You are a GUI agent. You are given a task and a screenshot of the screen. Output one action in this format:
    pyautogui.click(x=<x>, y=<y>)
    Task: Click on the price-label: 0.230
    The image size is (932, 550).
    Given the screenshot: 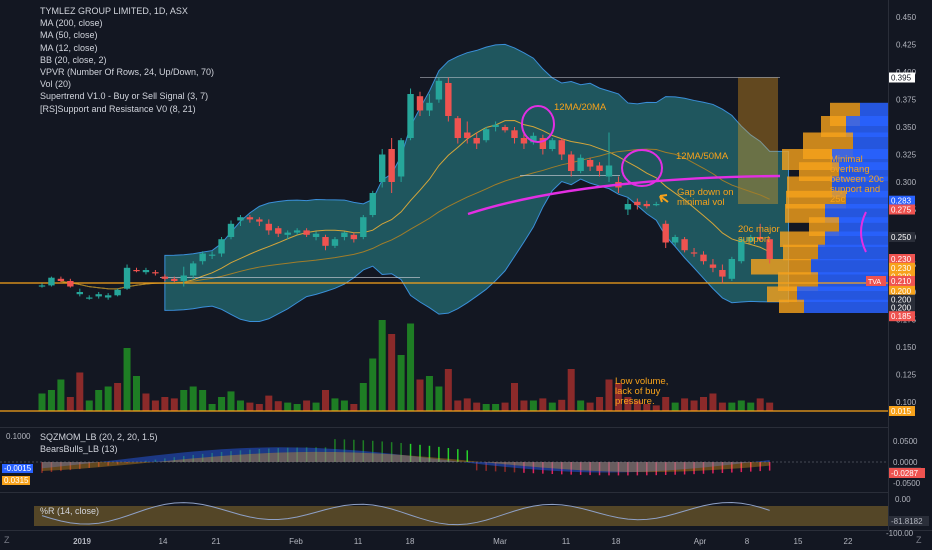 What is the action you would take?
    pyautogui.click(x=901, y=268)
    